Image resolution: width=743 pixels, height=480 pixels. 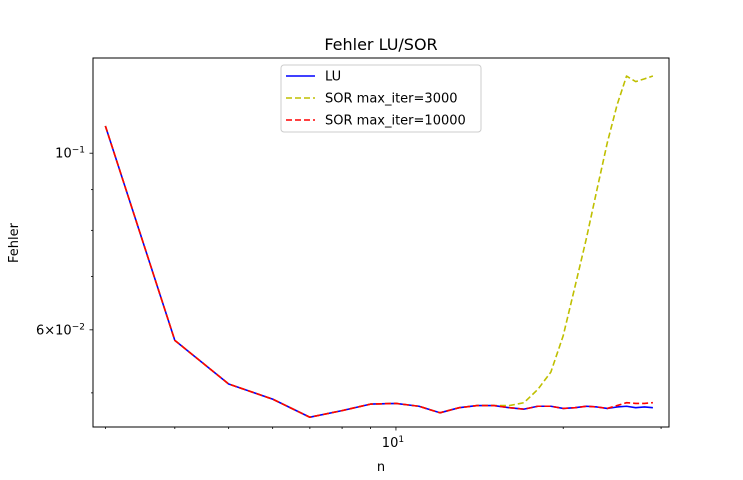 I want to click on legend-box, so click(x=381, y=98).